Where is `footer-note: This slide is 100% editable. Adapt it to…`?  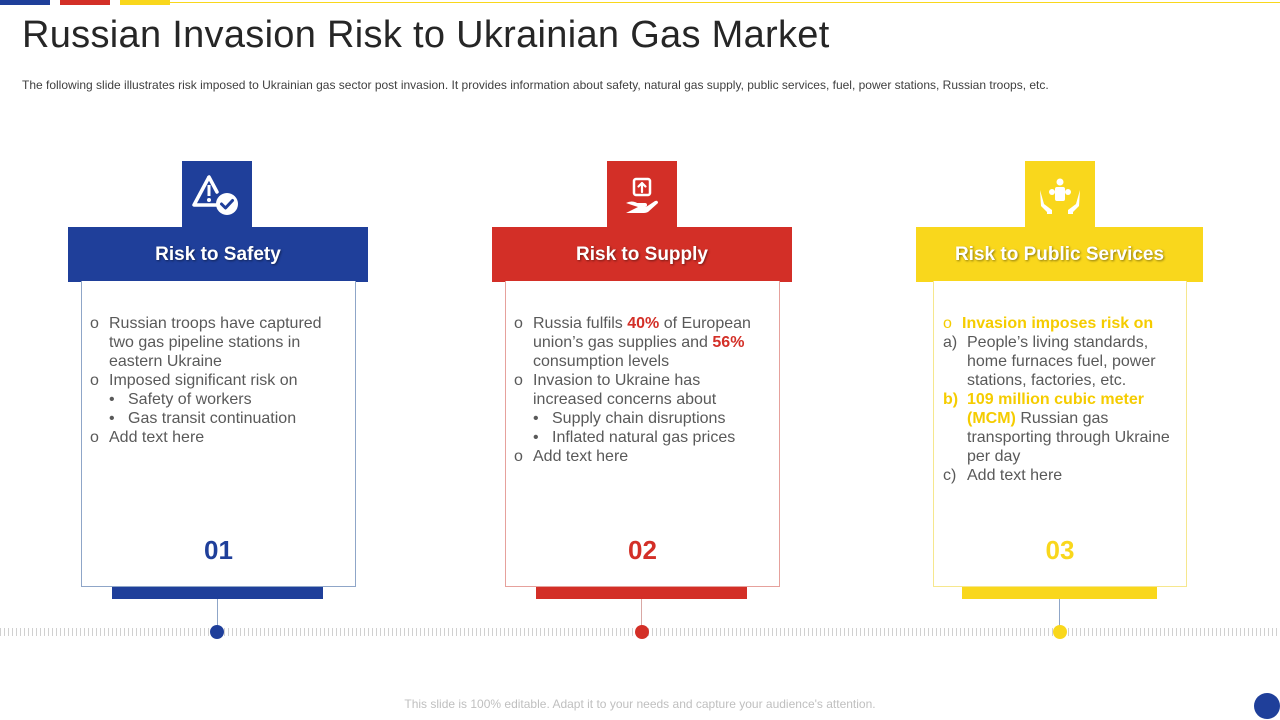
footer-note: This slide is 100% editable. Adapt it to… is located at coordinates (640, 704).